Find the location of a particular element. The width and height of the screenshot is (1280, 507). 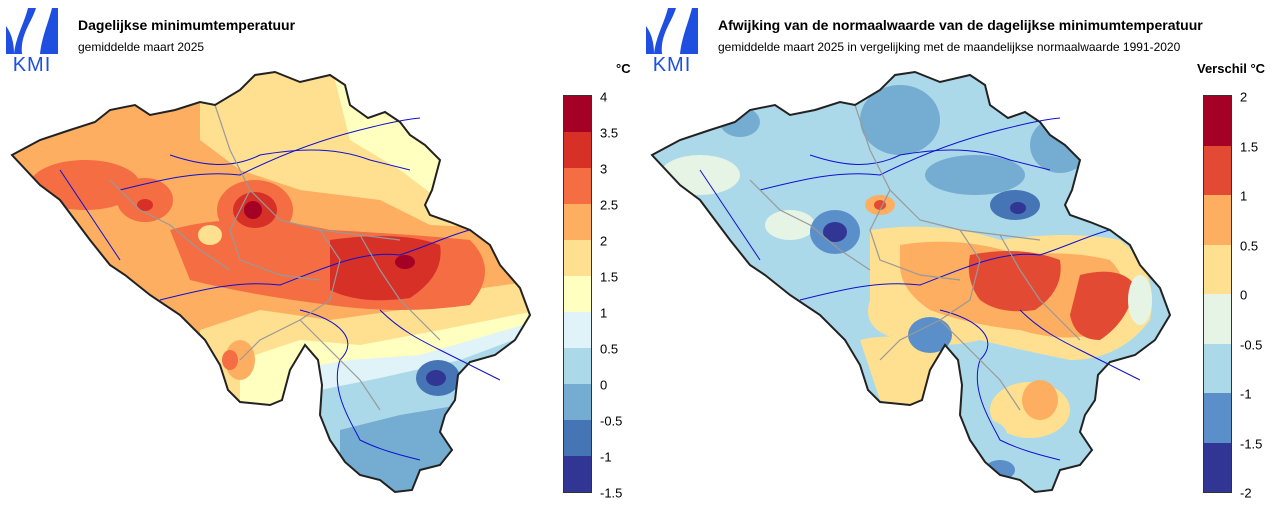

legend-unit: °C is located at coordinates (623, 68).